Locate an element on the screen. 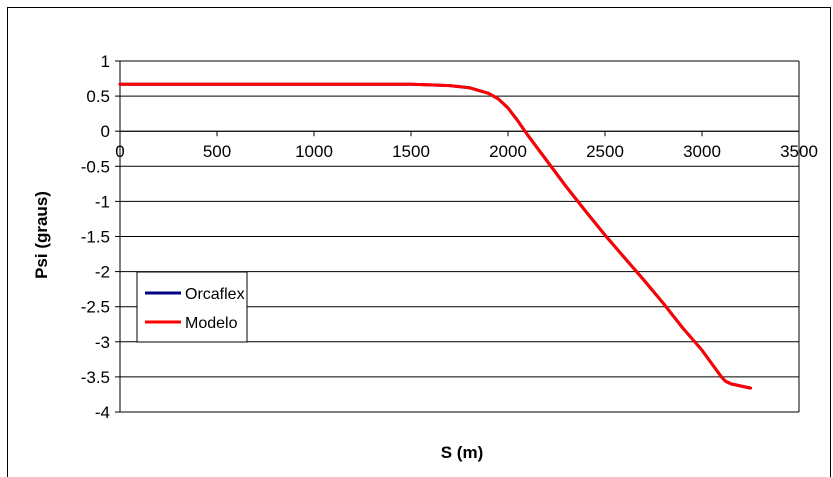 This screenshot has width=833, height=477. y-axis-title: Psi (graus) is located at coordinates (41, 235).